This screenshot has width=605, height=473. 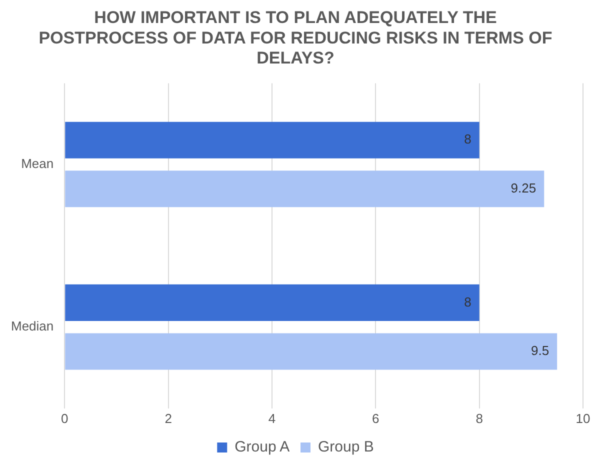 What do you see at coordinates (168, 418) in the screenshot?
I see `x-tick-label: 2` at bounding box center [168, 418].